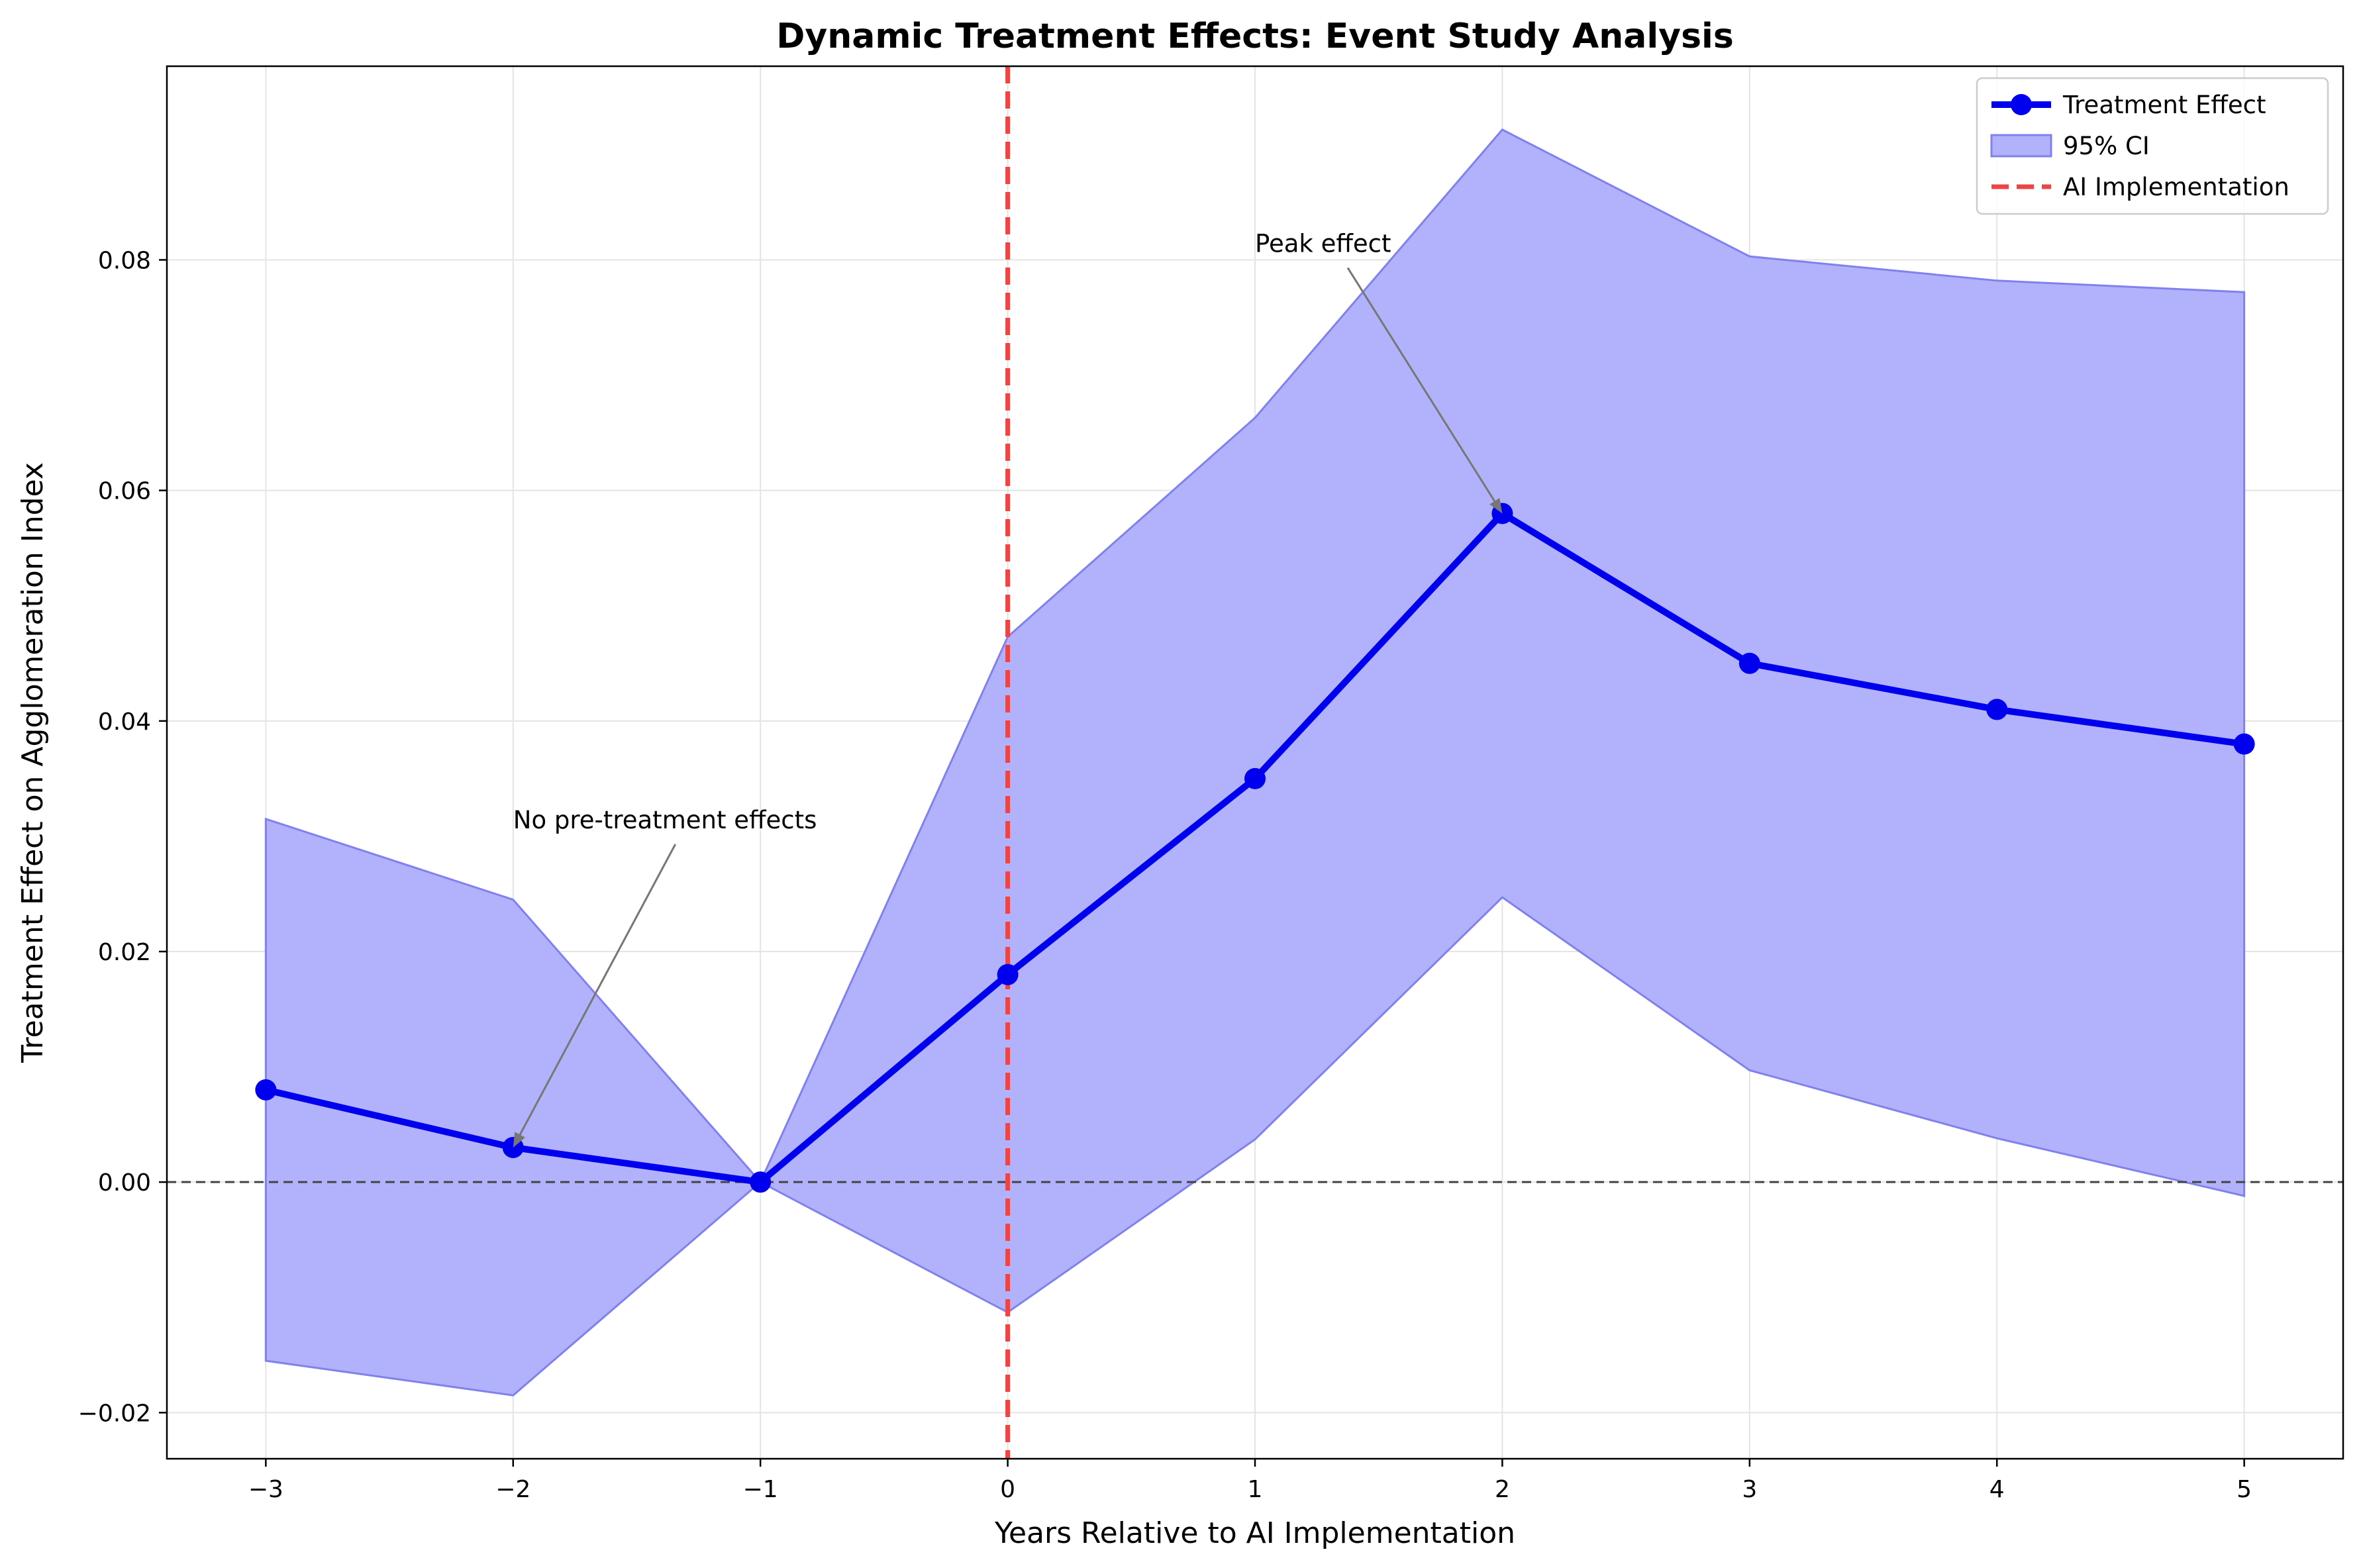 The height and width of the screenshot is (1568, 2363). What do you see at coordinates (1254, 1533) in the screenshot?
I see `x-axis-label: Years Relative to AI Implementation` at bounding box center [1254, 1533].